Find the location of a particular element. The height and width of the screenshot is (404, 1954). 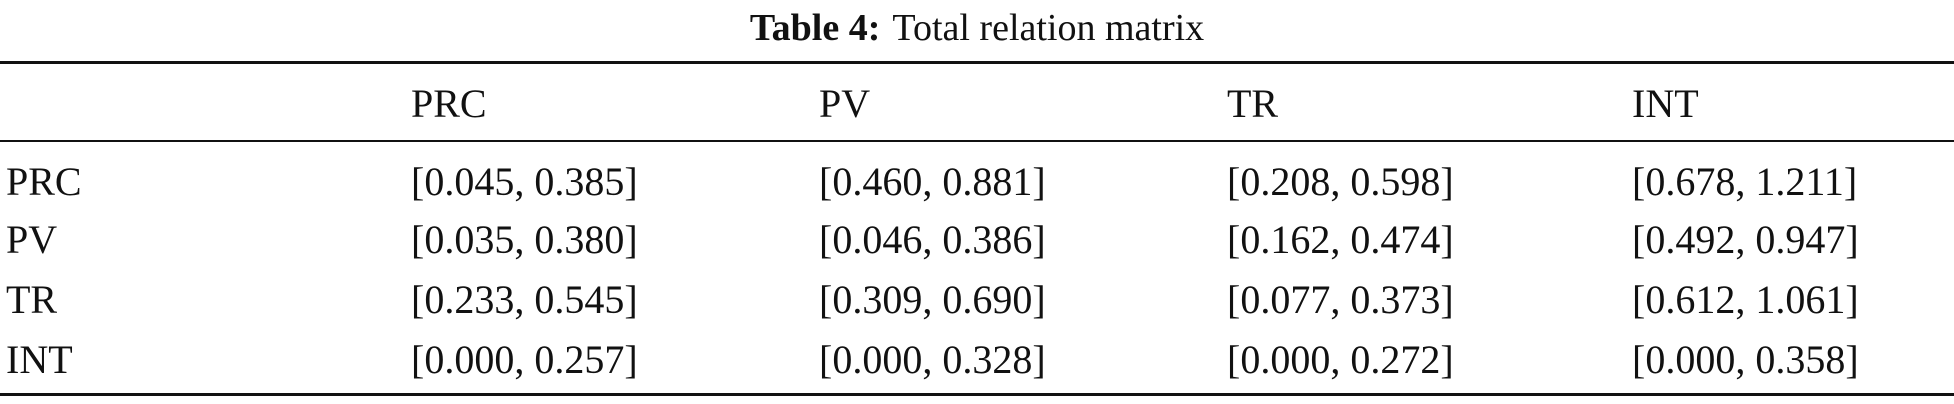

table-cell: [0.046, 0.386] is located at coordinates (932, 239).